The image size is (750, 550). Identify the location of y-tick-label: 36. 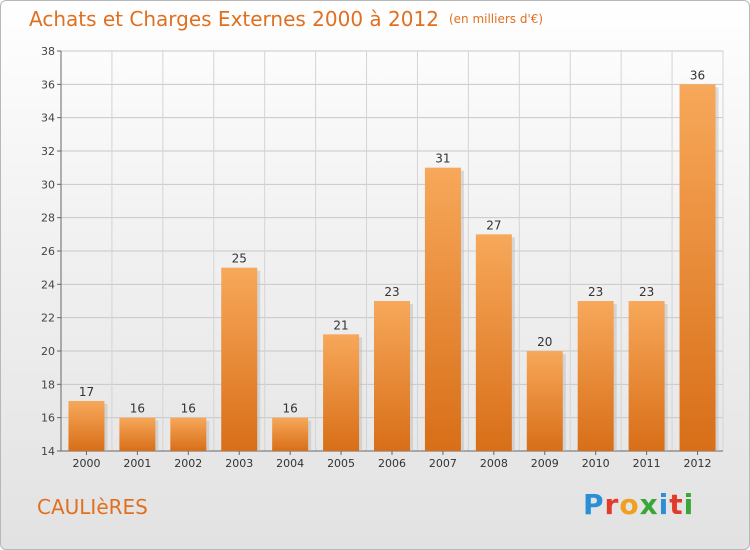
(48, 84).